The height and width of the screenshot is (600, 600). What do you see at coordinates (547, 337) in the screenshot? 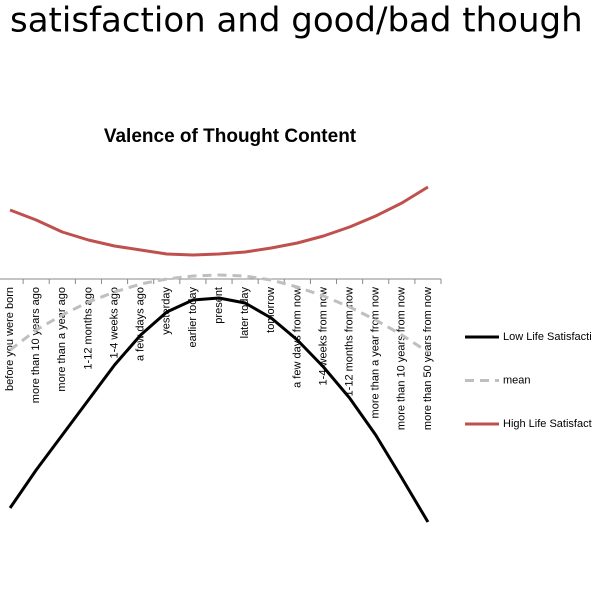
I see `legend-label: Low Life Satisfacti` at bounding box center [547, 337].